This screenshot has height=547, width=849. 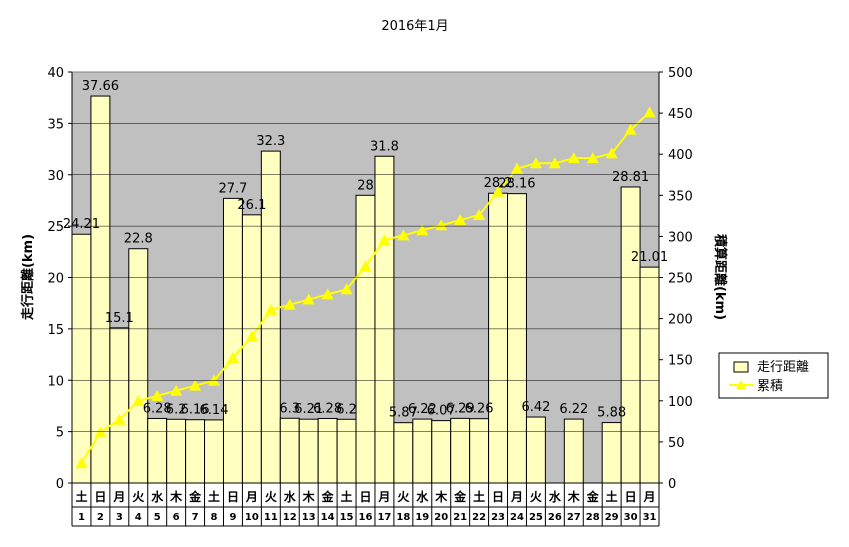 I want to click on y-axis-label: 走行距離(km), so click(x=28, y=277).